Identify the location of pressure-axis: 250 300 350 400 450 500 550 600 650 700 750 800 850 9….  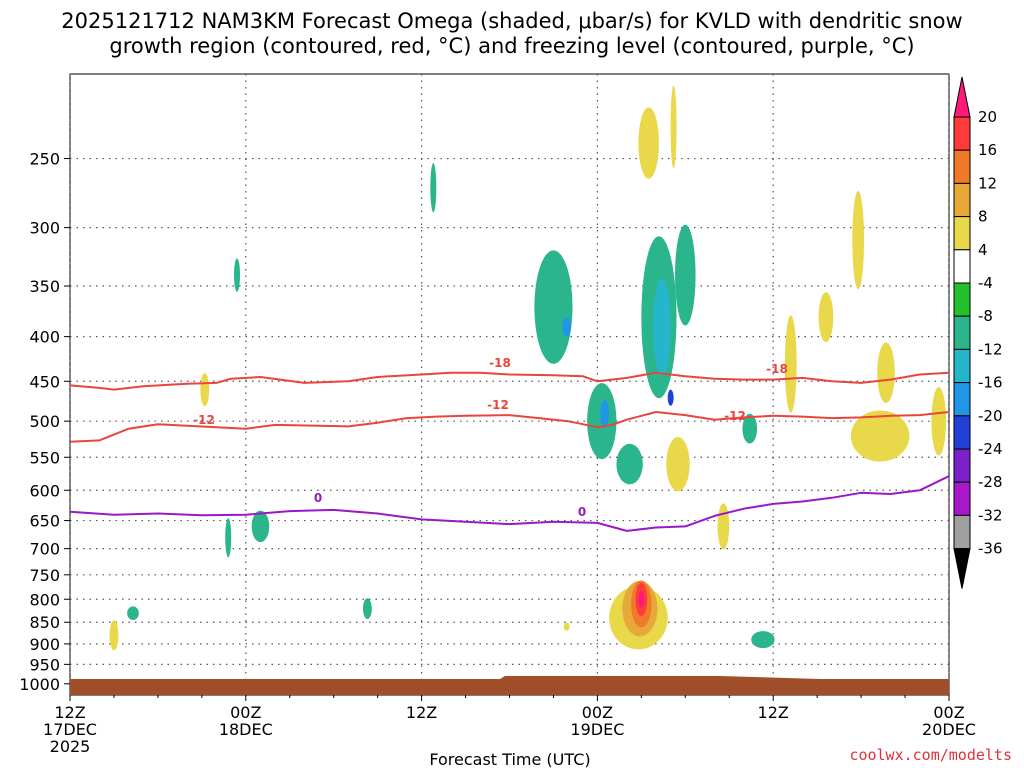
(44, 422).